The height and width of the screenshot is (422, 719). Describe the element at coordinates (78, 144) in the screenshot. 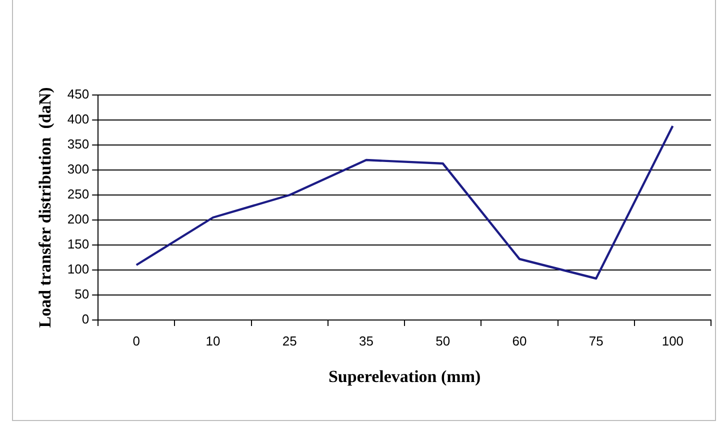

I see `y-tick-label: 350` at that location.